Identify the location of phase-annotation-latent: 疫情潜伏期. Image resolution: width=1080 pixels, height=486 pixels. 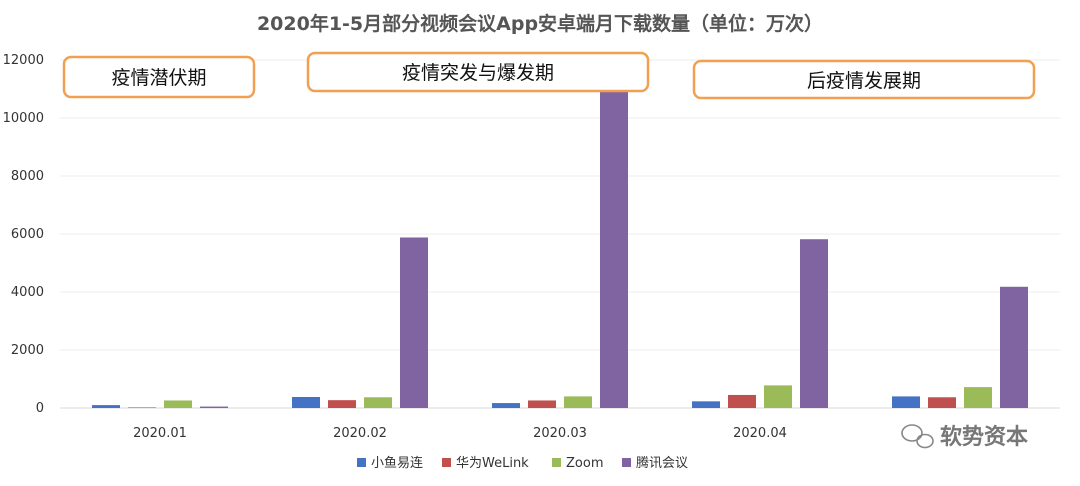
(159, 77).